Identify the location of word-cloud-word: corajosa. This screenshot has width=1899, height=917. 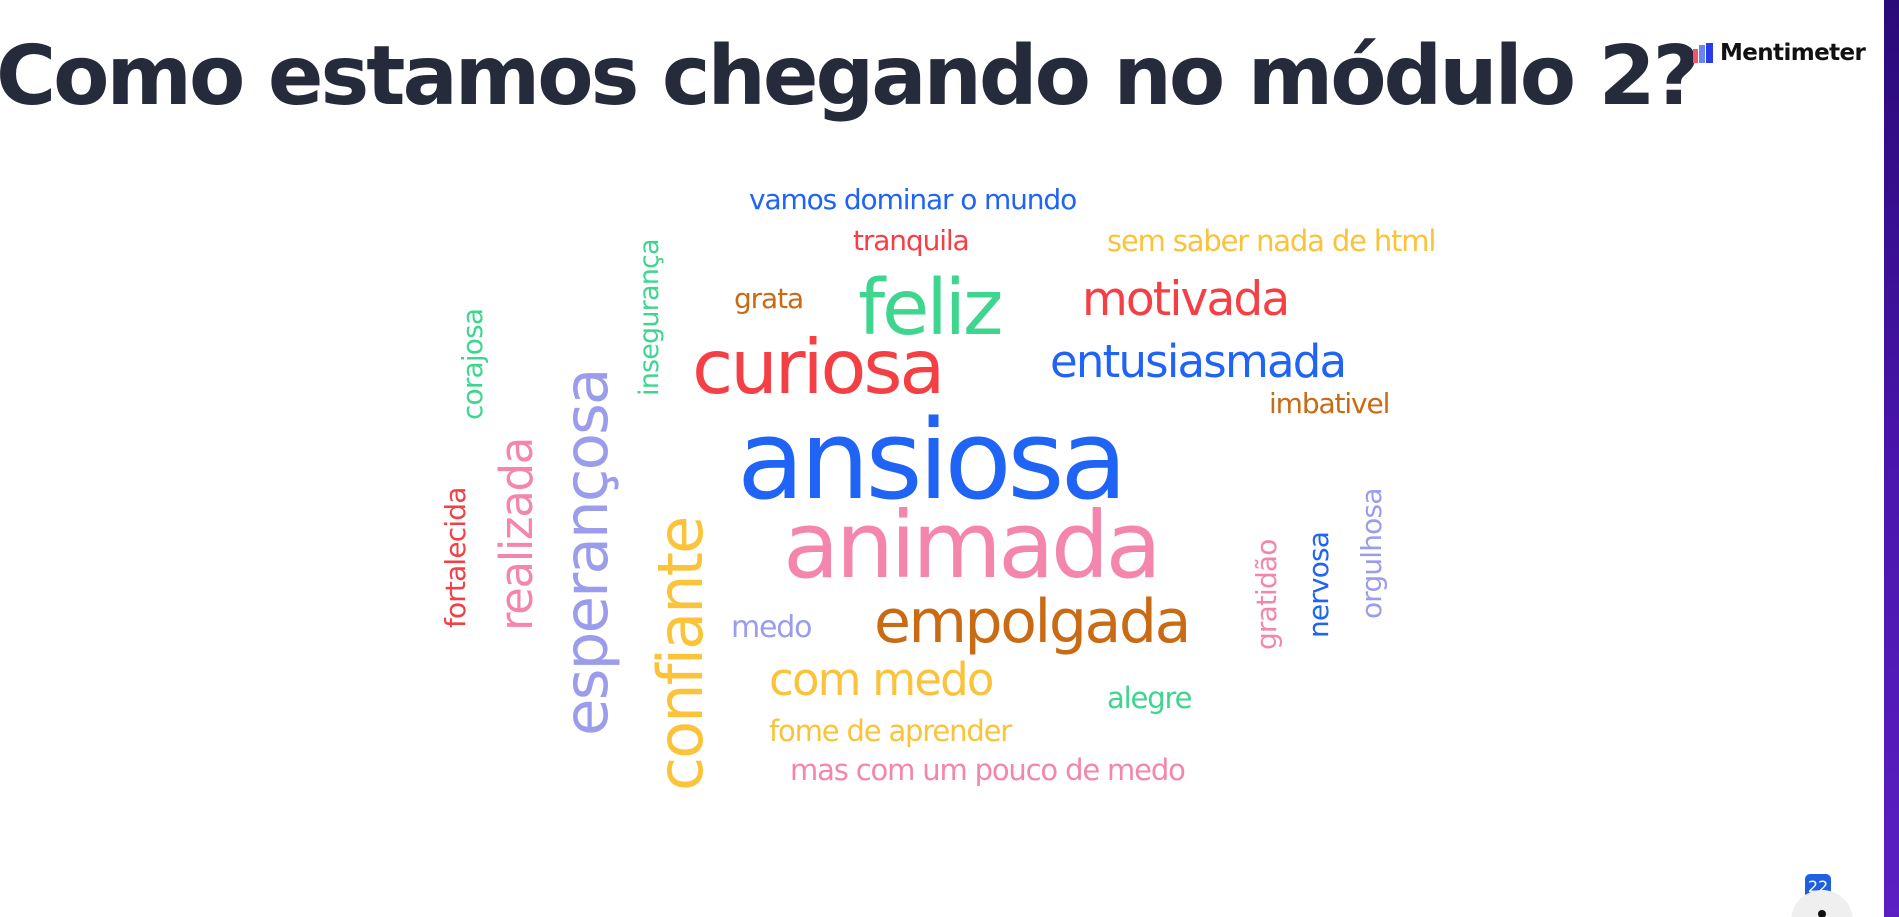
(472, 364).